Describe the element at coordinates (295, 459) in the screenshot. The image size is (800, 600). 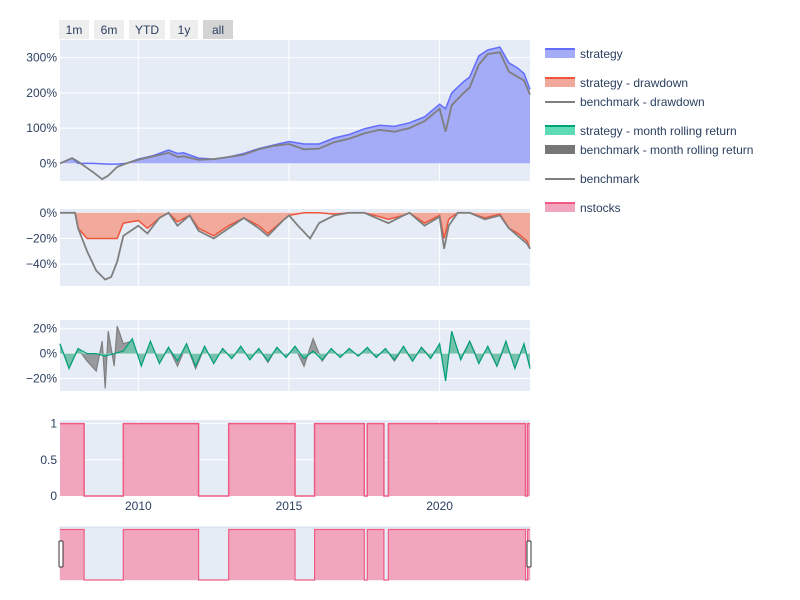
I see `nstocks-line` at that location.